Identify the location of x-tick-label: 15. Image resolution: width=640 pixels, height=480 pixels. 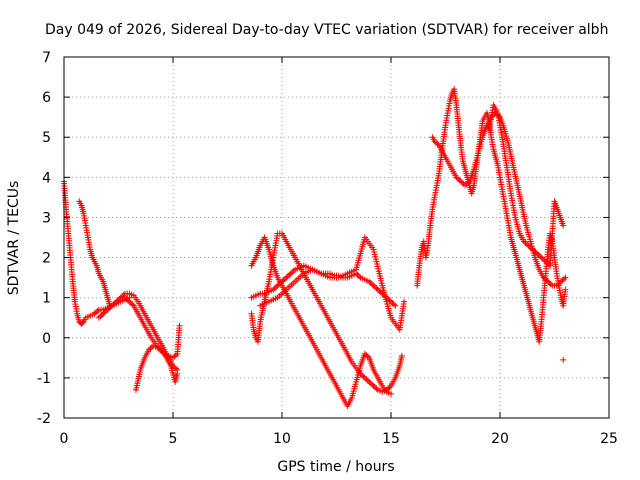
(391, 439).